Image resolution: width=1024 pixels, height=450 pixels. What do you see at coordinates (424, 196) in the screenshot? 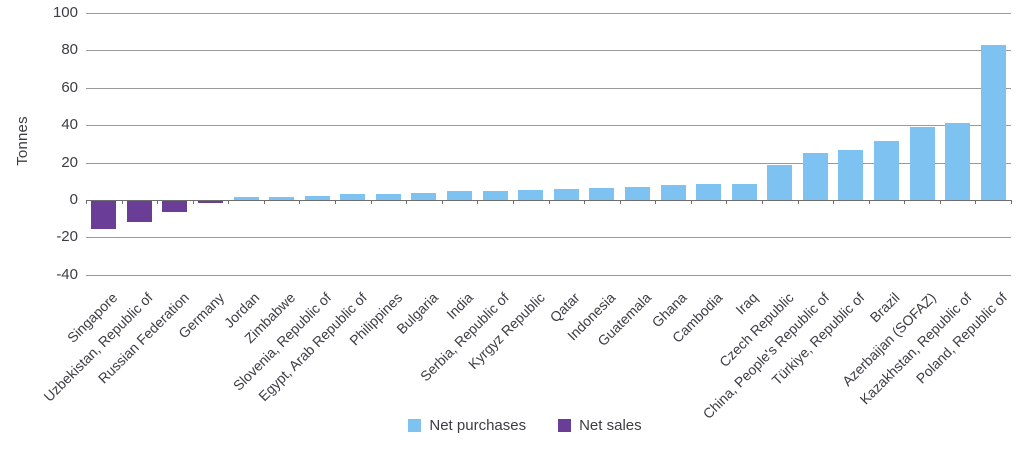
I see `bar-bulgaria` at bounding box center [424, 196].